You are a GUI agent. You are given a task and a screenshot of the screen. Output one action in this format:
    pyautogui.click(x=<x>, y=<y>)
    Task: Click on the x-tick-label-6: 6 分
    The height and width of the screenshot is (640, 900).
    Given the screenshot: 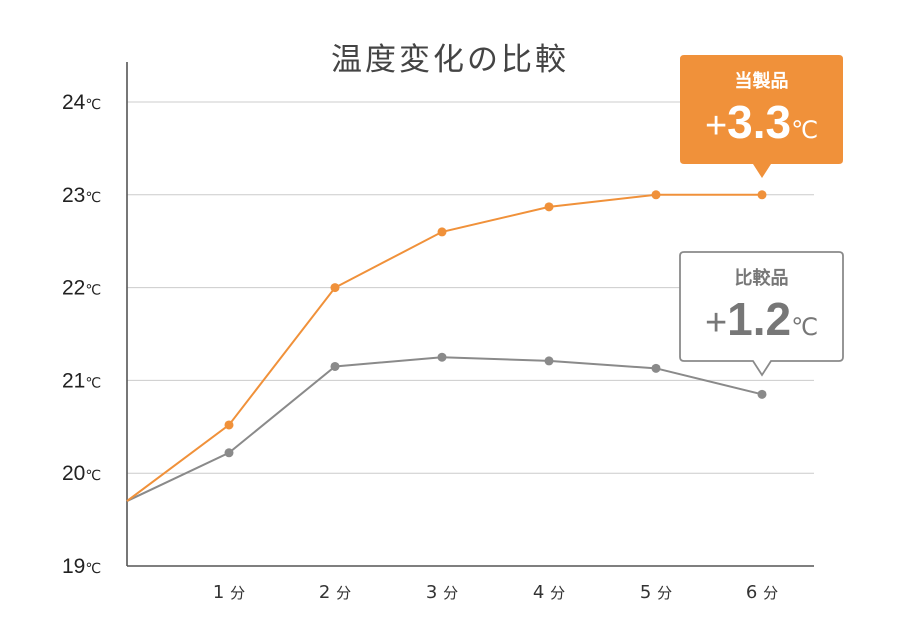 What is the action you would take?
    pyautogui.click(x=762, y=592)
    